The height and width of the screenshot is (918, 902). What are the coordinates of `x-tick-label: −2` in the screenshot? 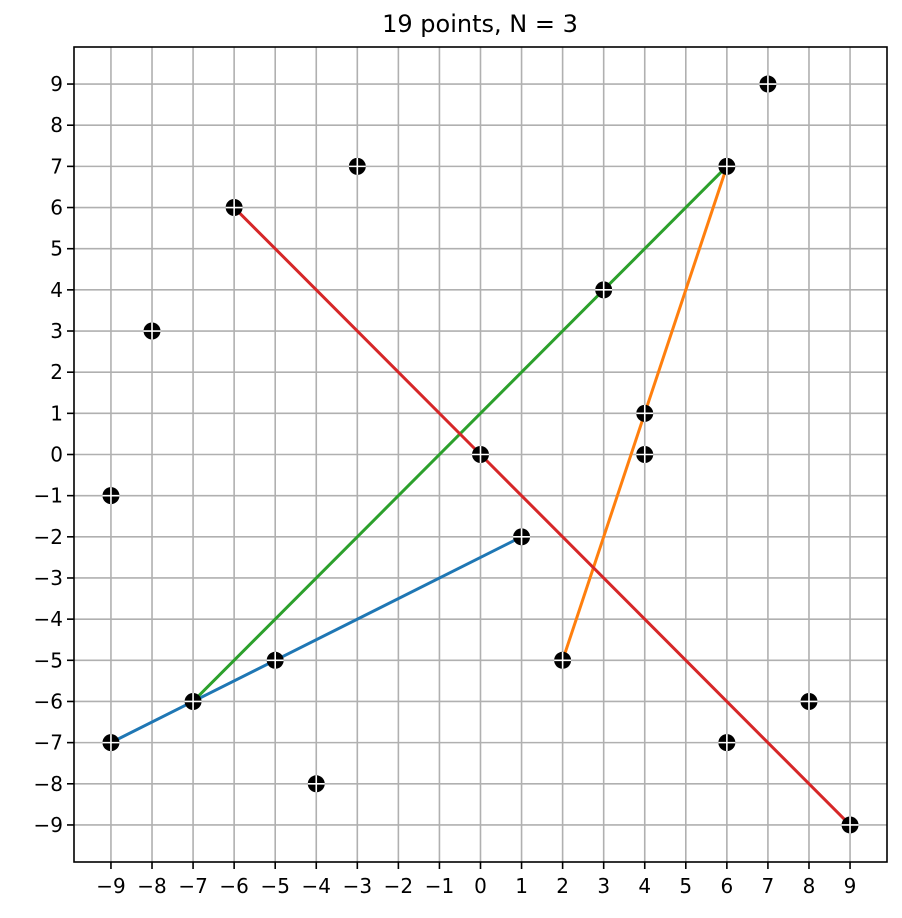 It's located at (398, 886).